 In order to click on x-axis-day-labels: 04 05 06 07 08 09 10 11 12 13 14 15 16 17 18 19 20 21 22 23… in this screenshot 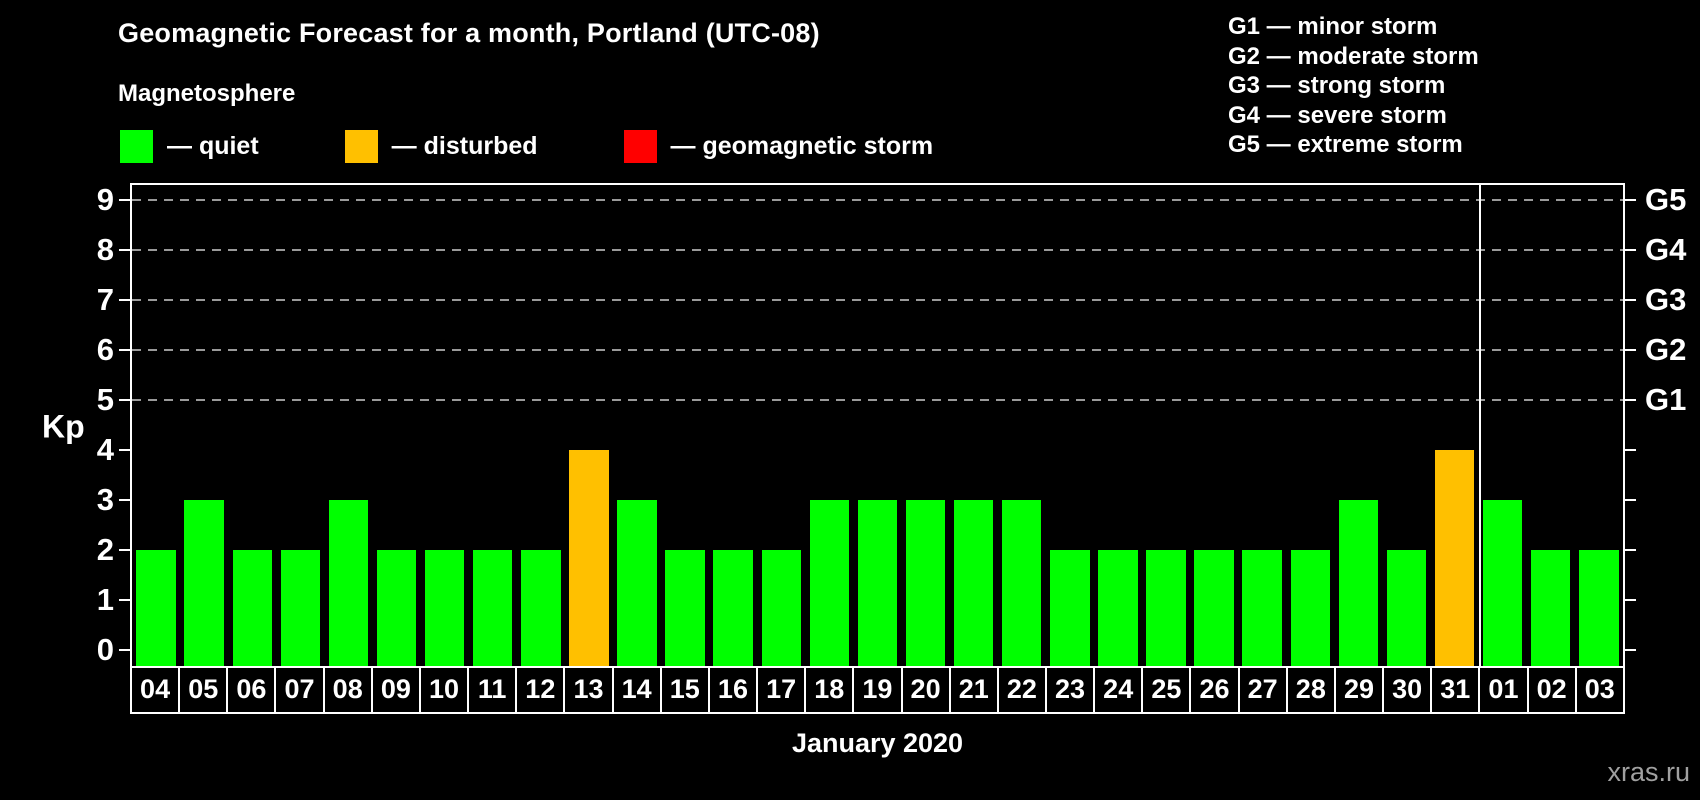, I will do `click(877, 690)`.